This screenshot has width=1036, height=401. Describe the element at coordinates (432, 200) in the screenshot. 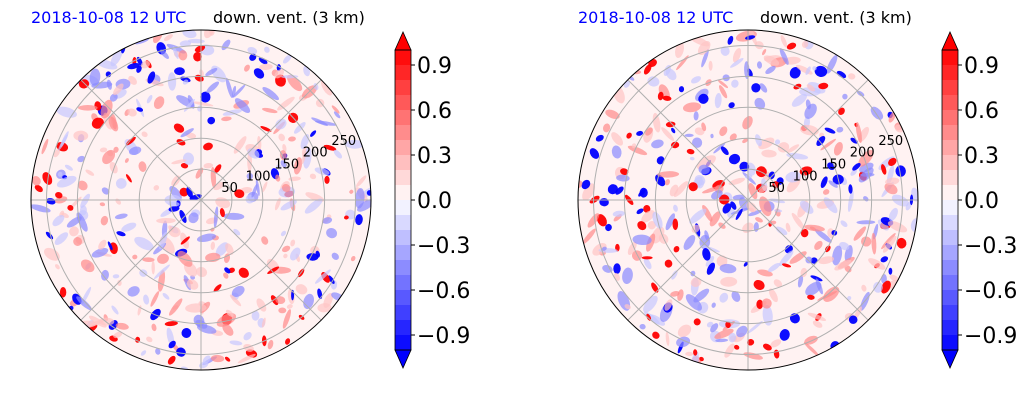

I see `colorbar: 0.9 0.6 0.3 0.0 −0.3 −0.6 −0.9` at that location.